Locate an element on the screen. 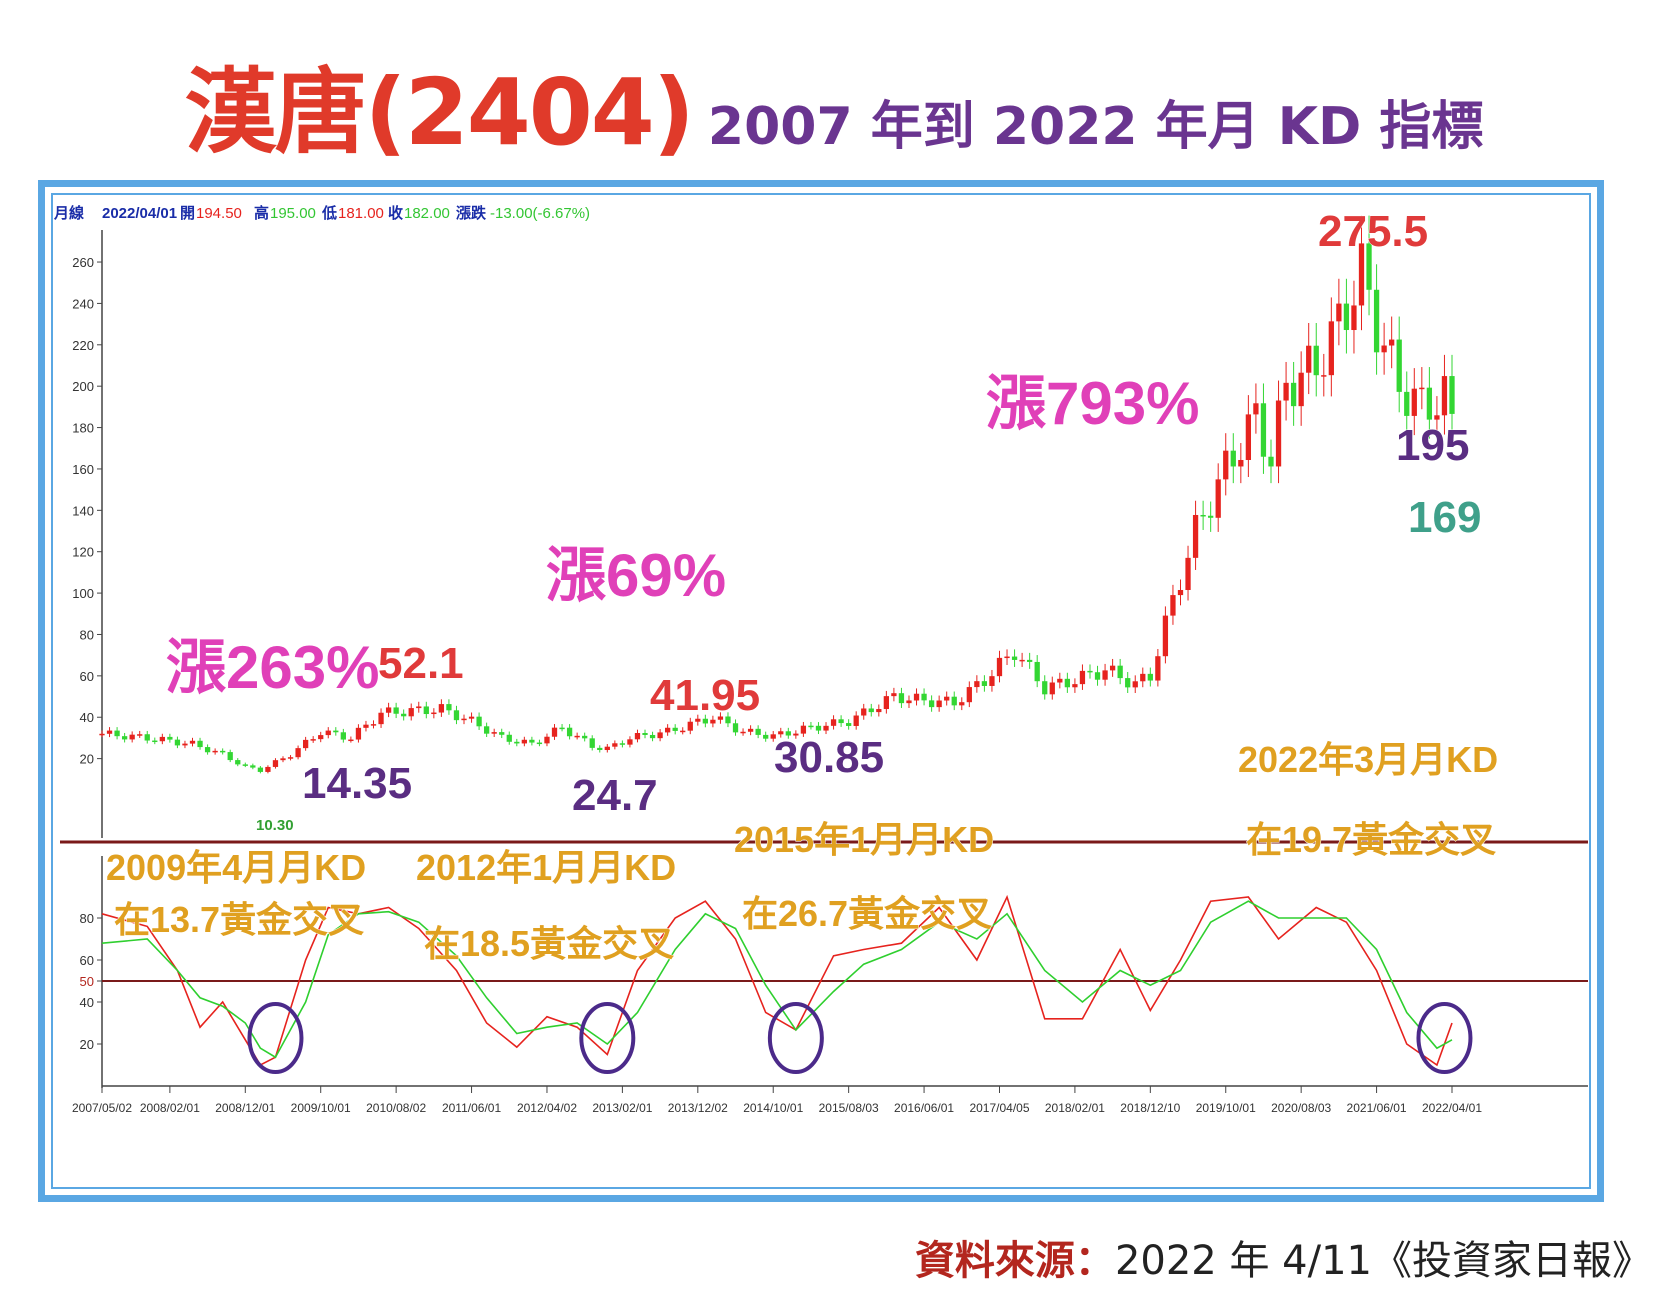  x-tick-label: 2015/08/03 is located at coordinates (849, 1108).